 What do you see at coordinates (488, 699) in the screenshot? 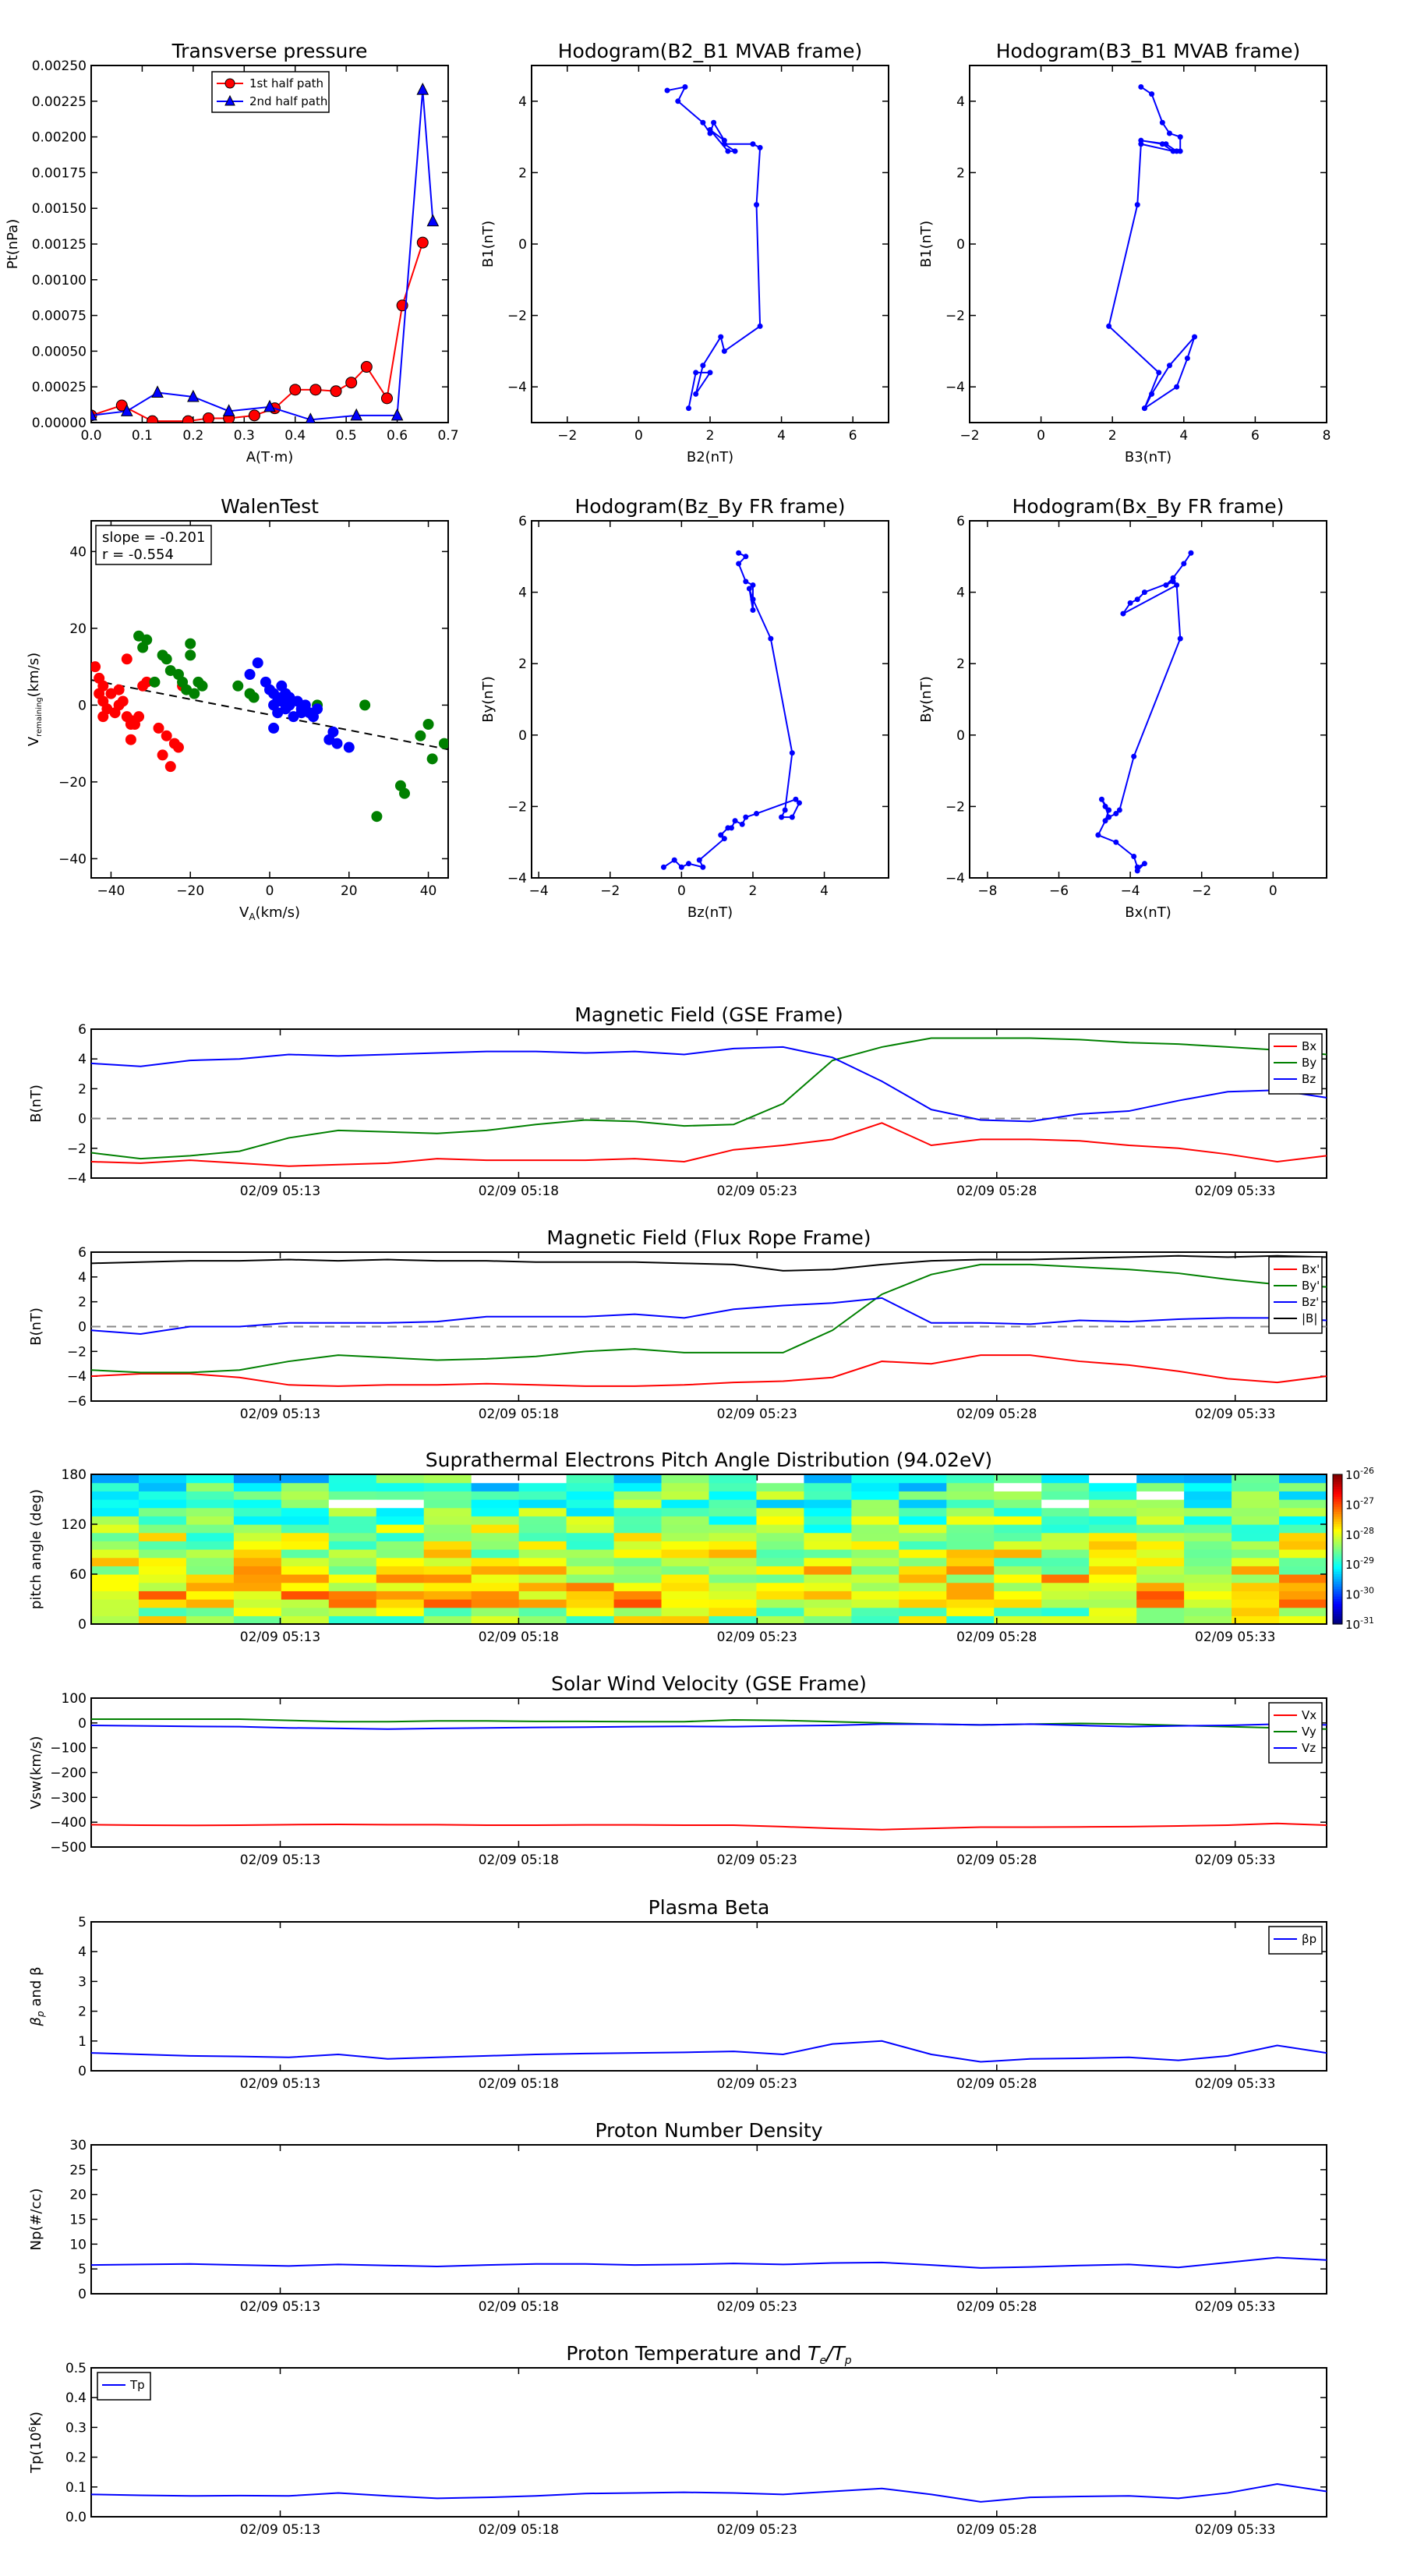
I see `y-axis-label: By(nT)` at bounding box center [488, 699].